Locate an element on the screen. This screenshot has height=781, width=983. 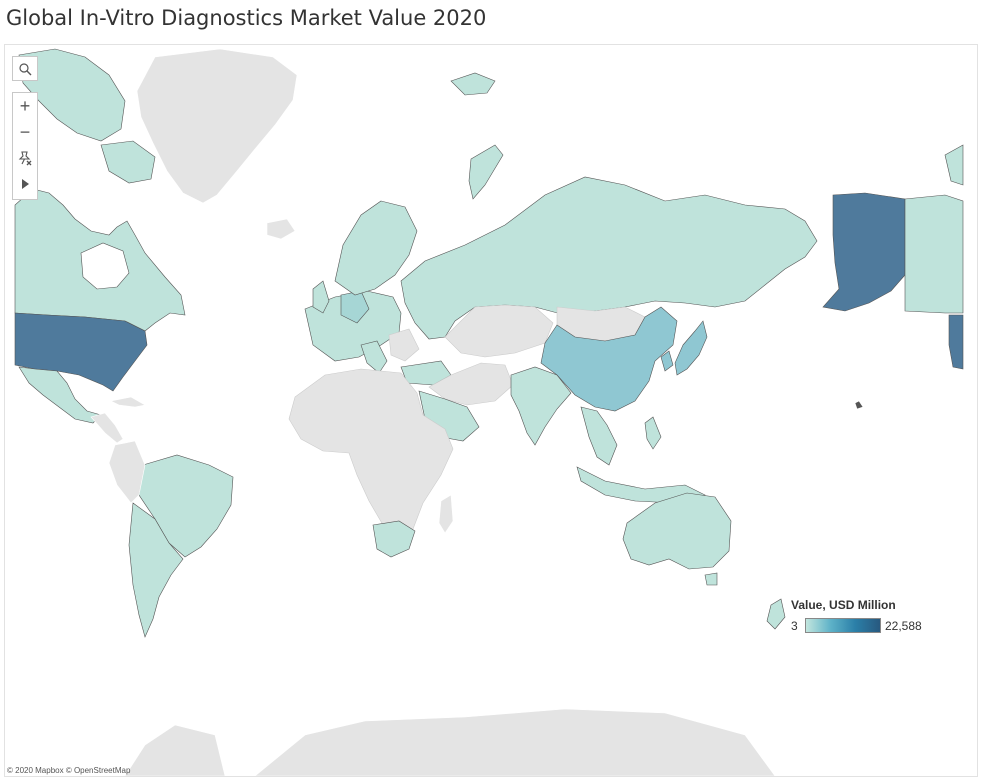
color-legend: Value, USD Million 3 22,588 is located at coordinates (871, 615).